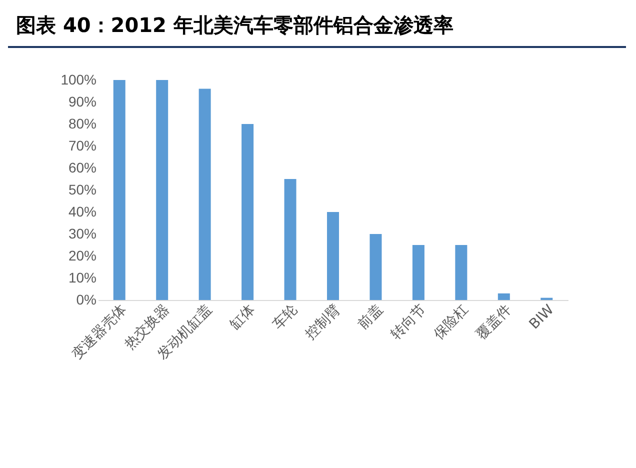 The height and width of the screenshot is (468, 636). What do you see at coordinates (323, 322) in the screenshot?
I see `x-tick-label: 控制臂` at bounding box center [323, 322].